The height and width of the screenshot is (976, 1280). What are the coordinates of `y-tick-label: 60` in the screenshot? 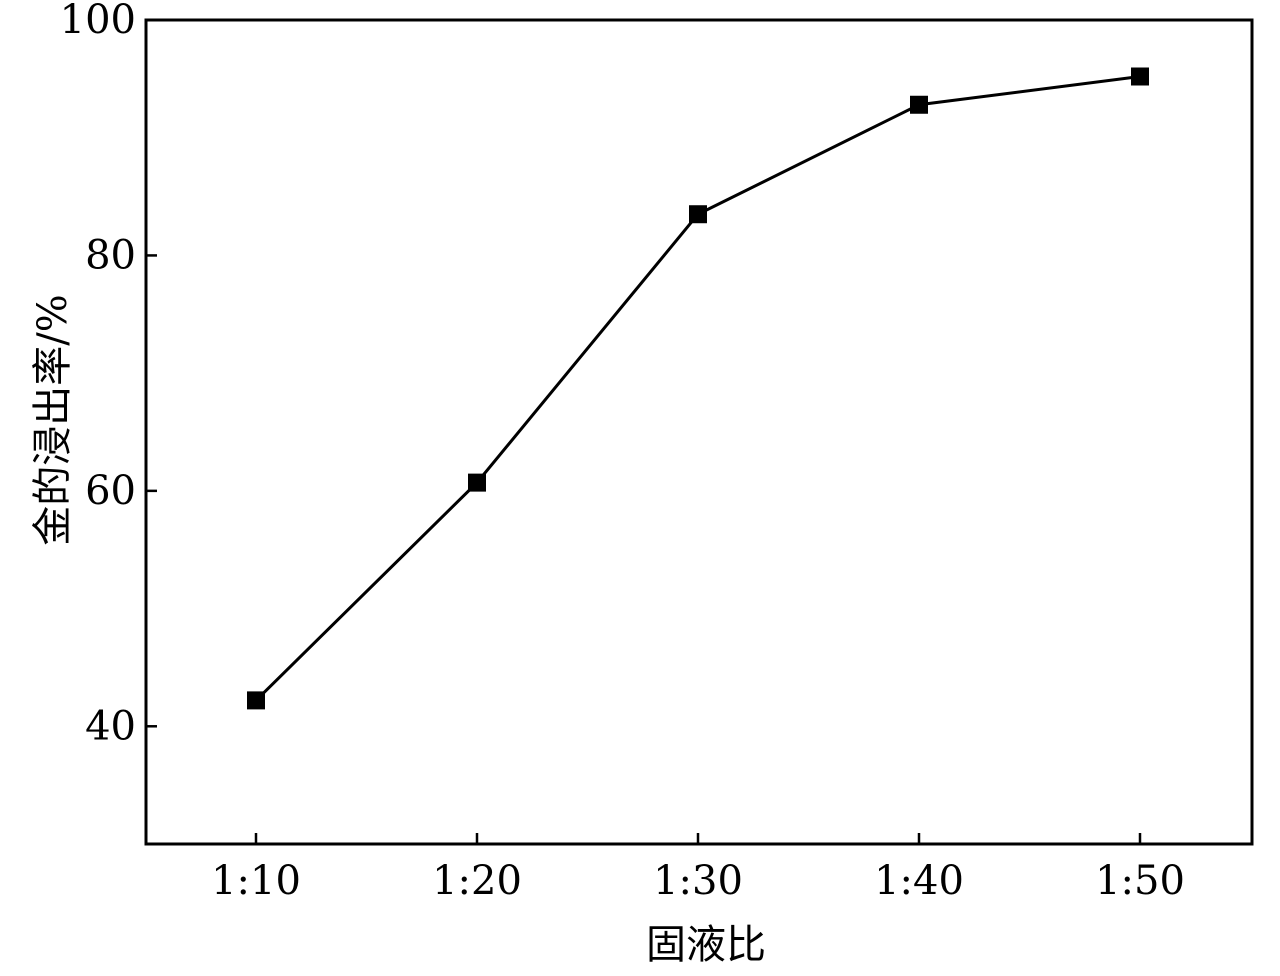 It's located at (110, 491).